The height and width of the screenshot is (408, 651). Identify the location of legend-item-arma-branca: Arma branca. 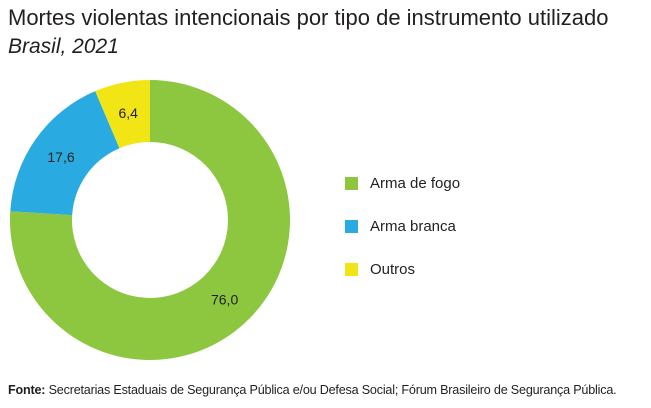
(402, 226).